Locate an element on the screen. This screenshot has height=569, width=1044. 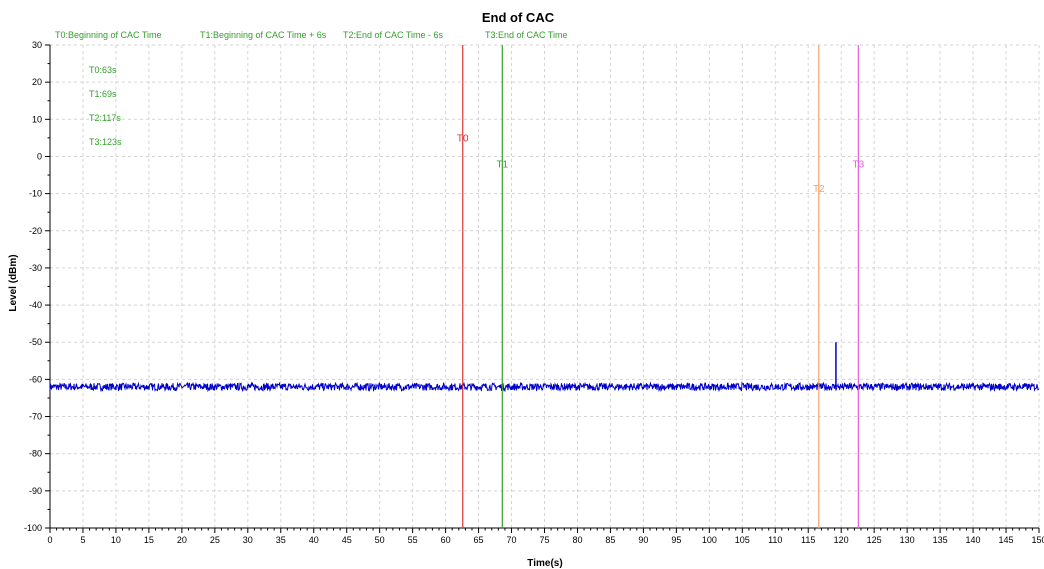
x-tick-label: 55 is located at coordinates (413, 540).